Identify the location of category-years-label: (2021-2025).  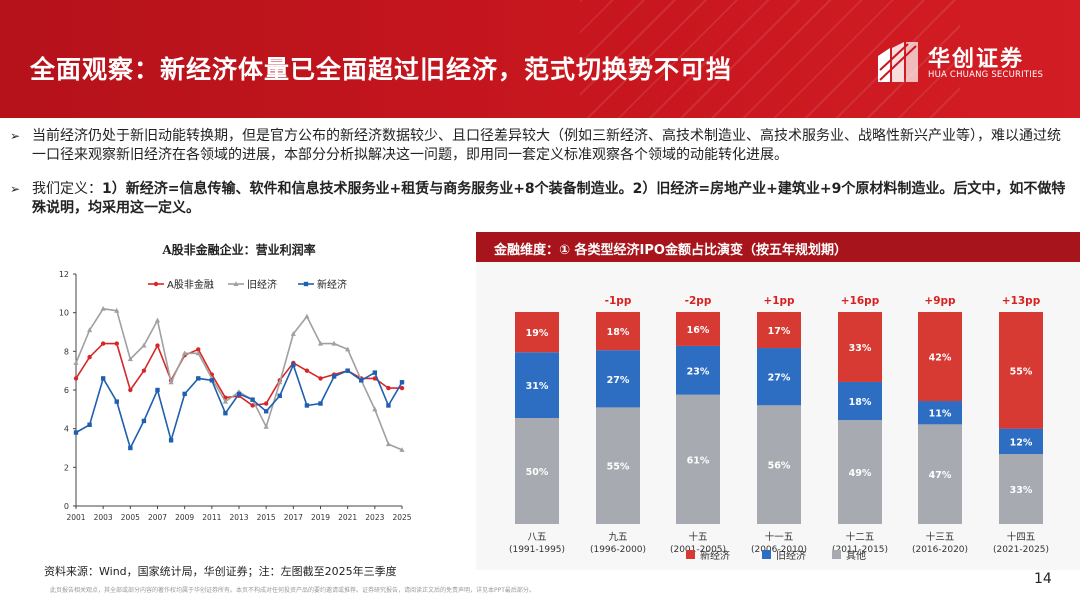
(1021, 550).